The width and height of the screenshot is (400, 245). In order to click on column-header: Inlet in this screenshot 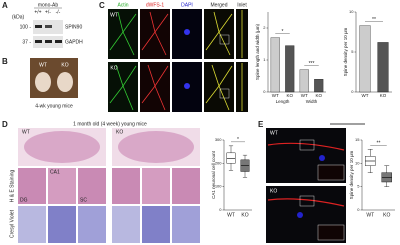, I will do `click(242, 5)`.